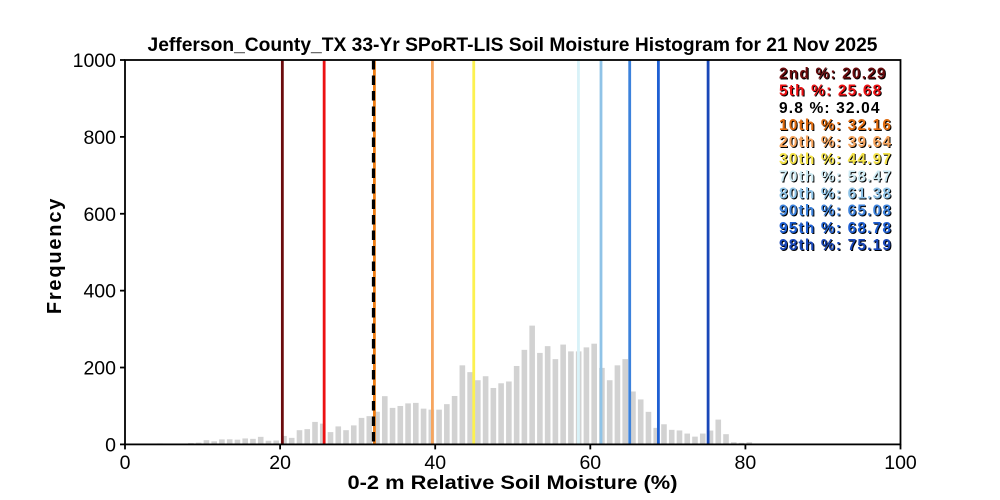 Image resolution: width=1000 pixels, height=500 pixels. I want to click on svg-text: 100, so click(900, 463).